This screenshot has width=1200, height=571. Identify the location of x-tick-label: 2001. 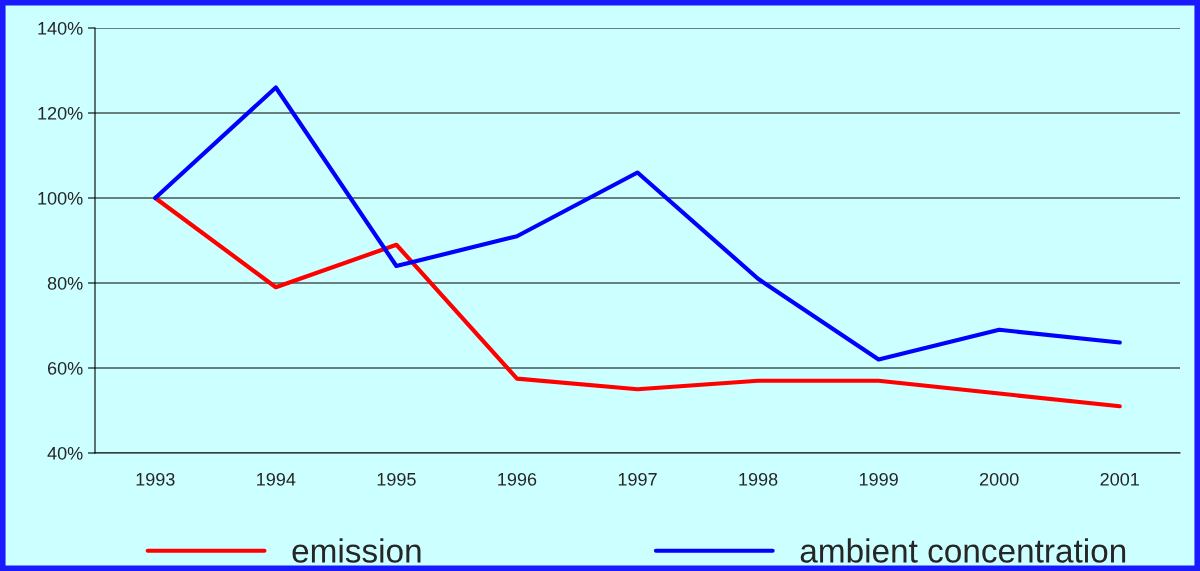
(1119, 479).